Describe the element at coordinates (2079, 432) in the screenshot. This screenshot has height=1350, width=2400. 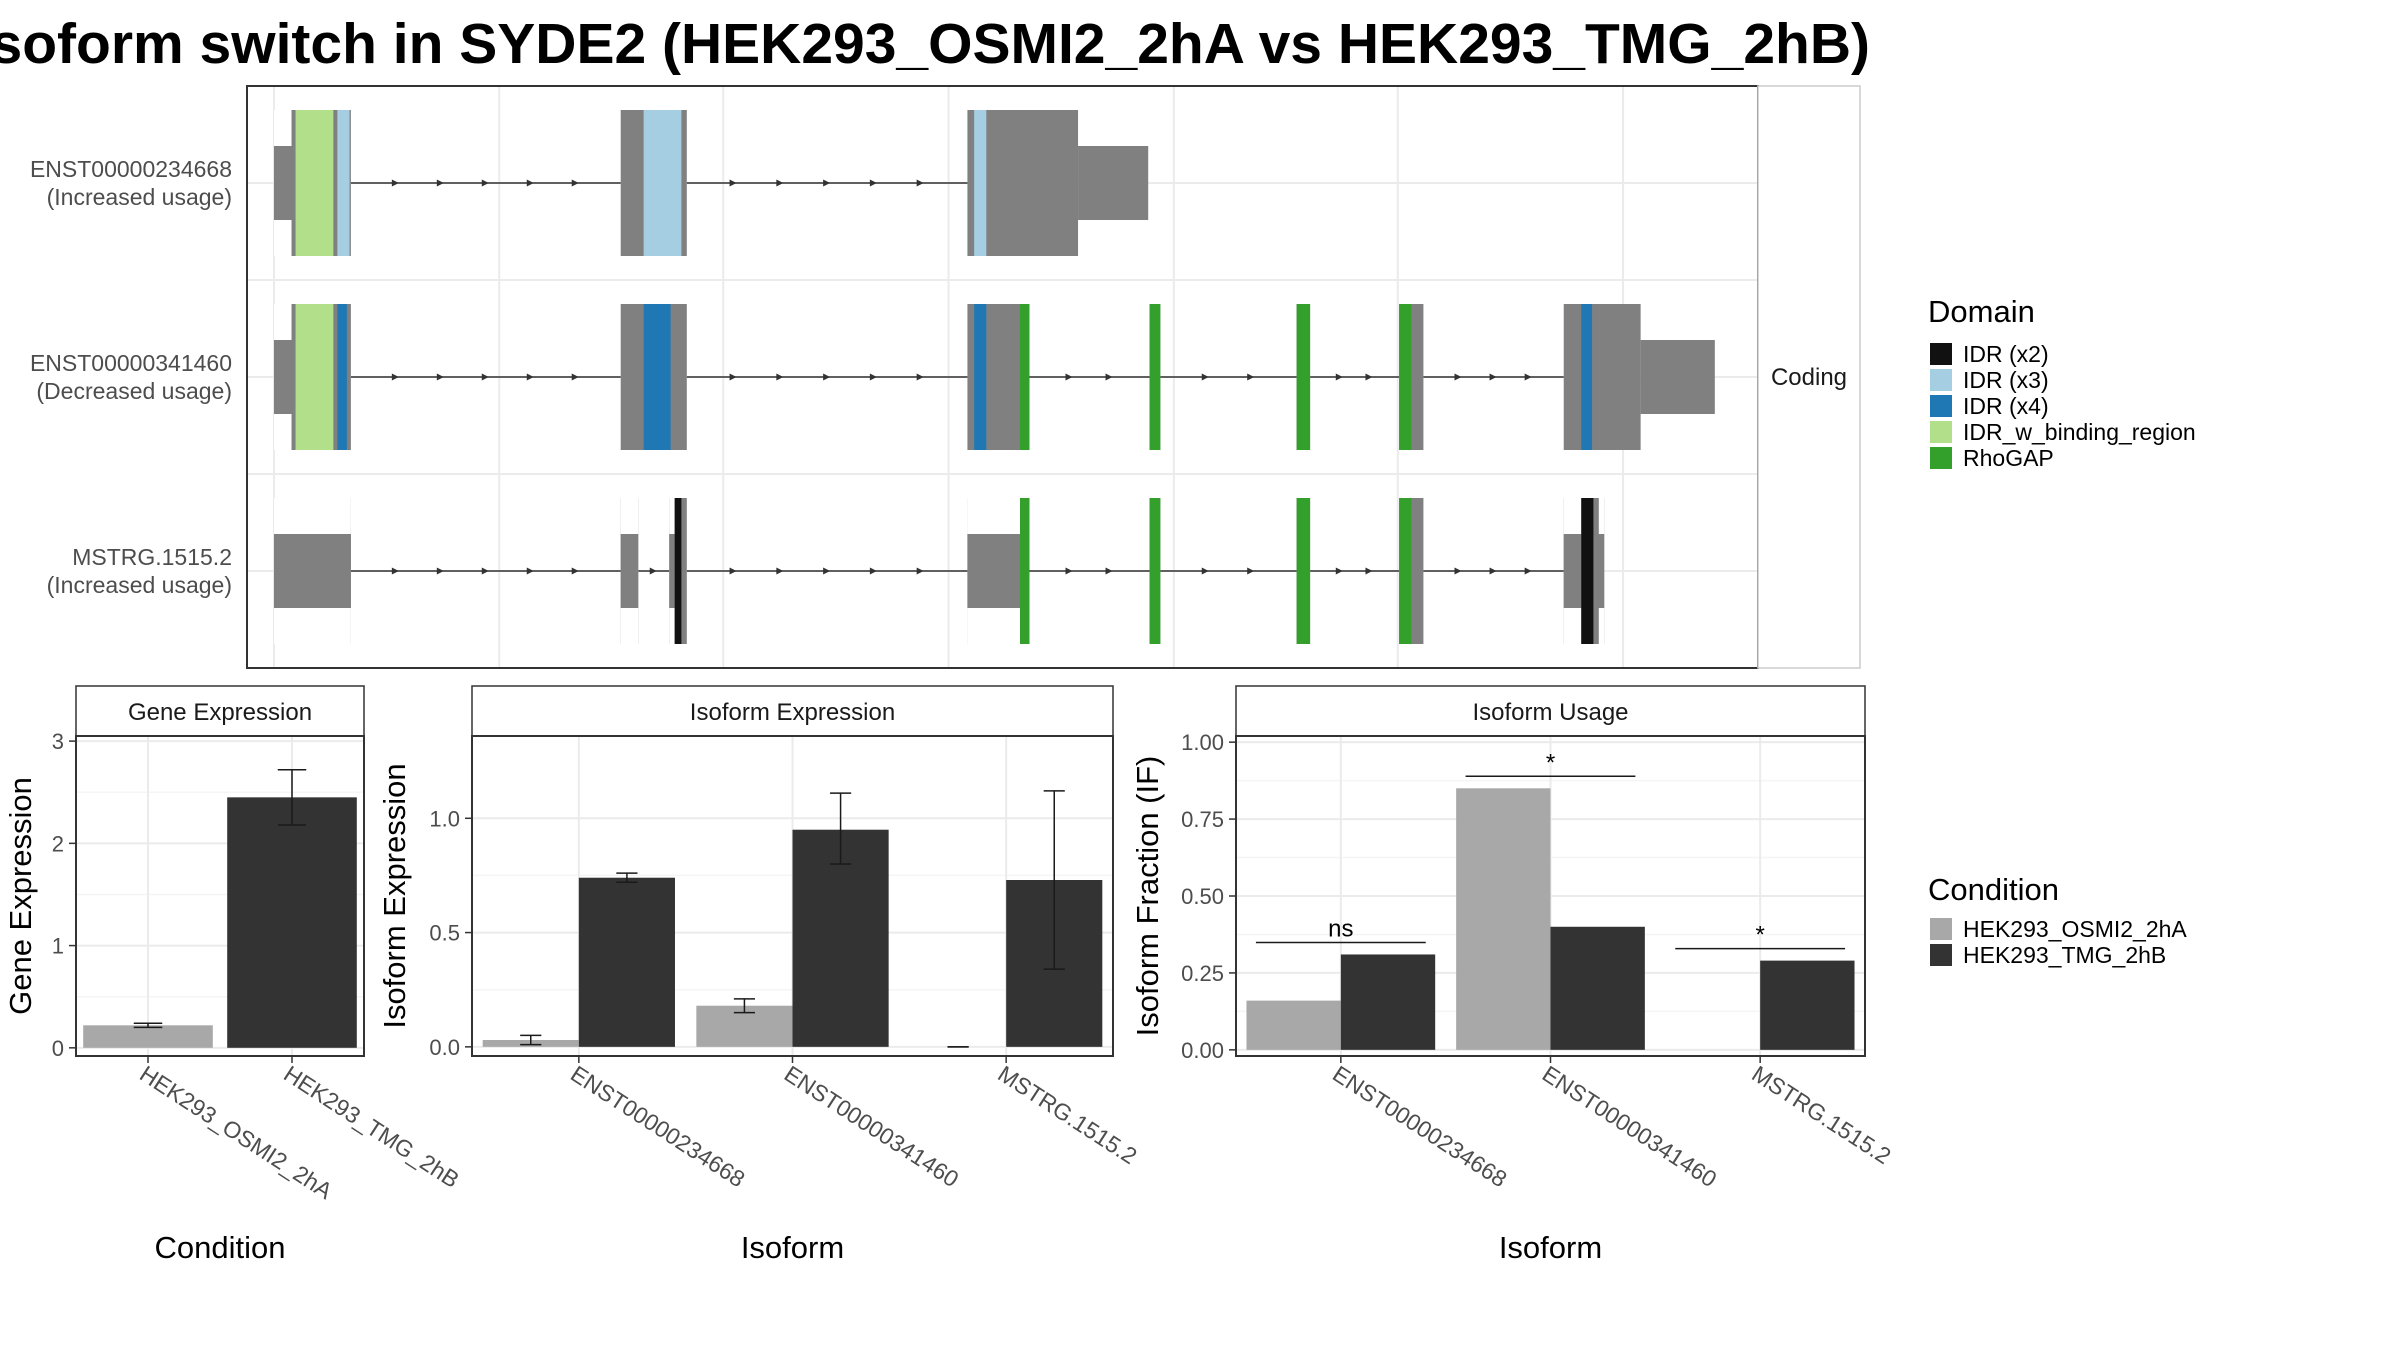
I see `legend-label-idr-w-binding-region: IDR_w_binding_region` at that location.